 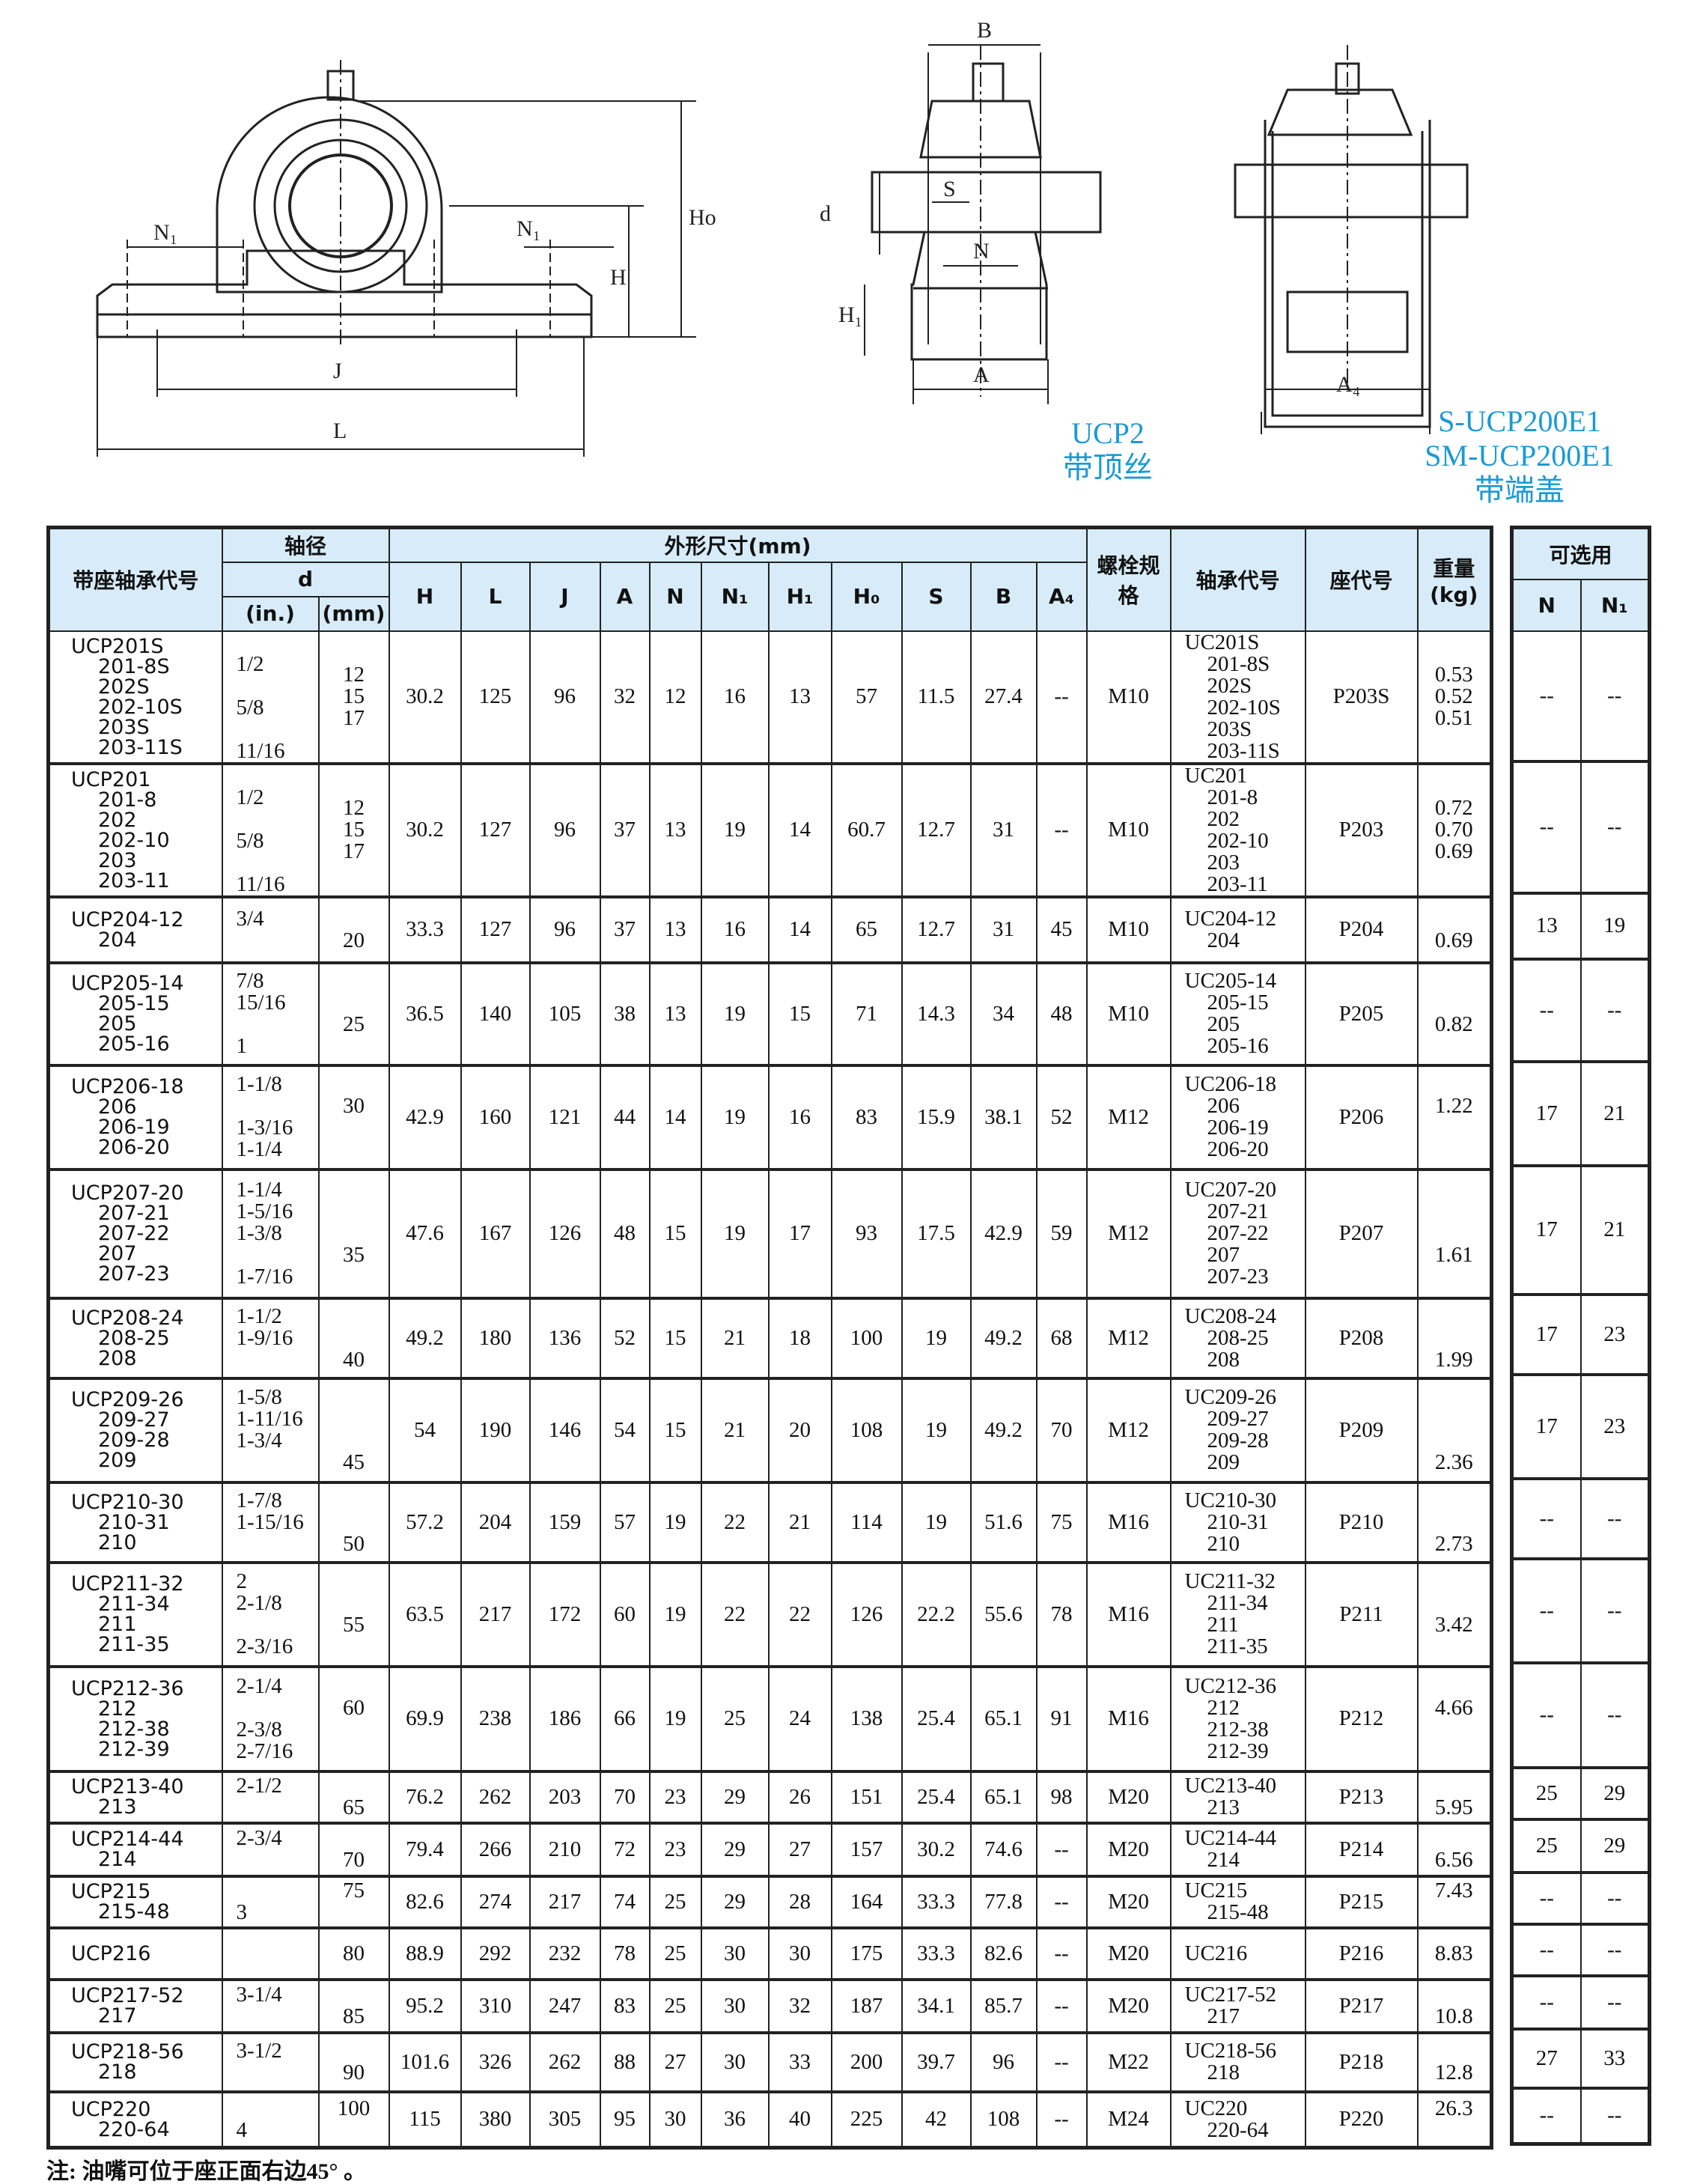 I want to click on bearing-code-line: 206-19, so click(x=1238, y=1128).